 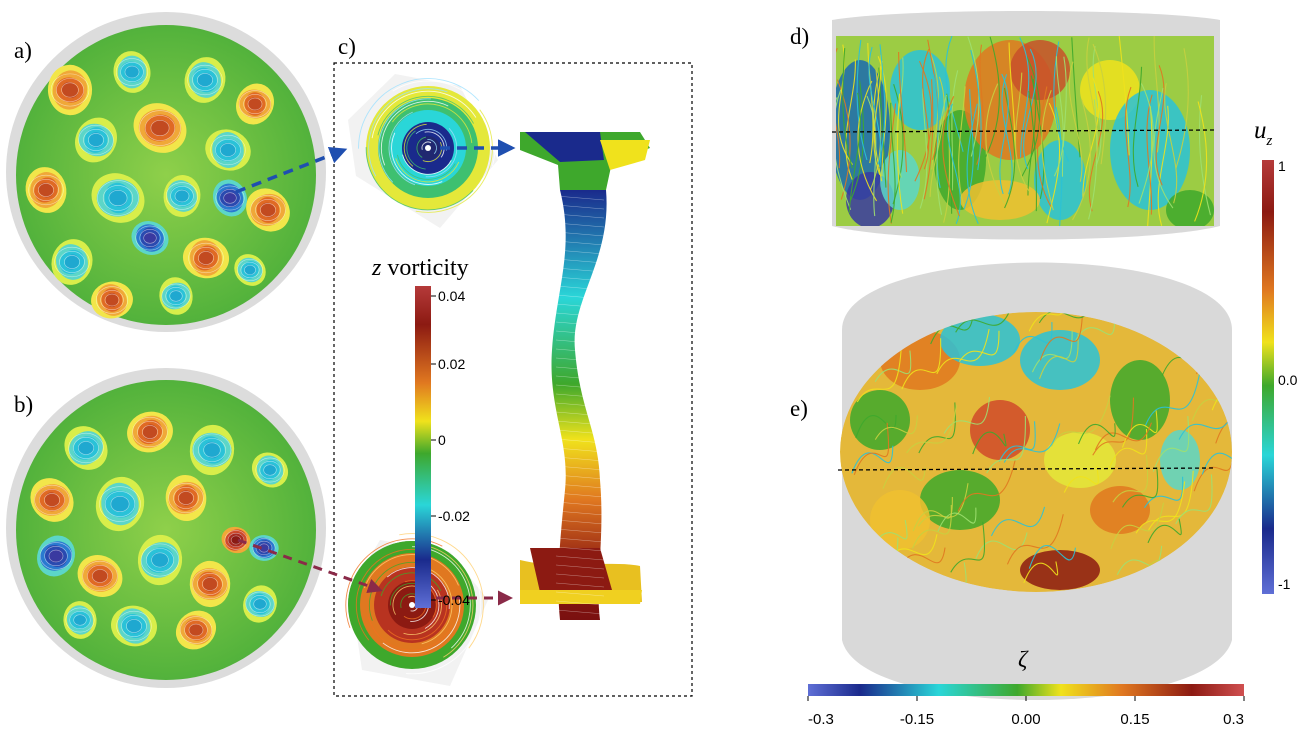 I want to click on top-vortex-inset, so click(x=423, y=151).